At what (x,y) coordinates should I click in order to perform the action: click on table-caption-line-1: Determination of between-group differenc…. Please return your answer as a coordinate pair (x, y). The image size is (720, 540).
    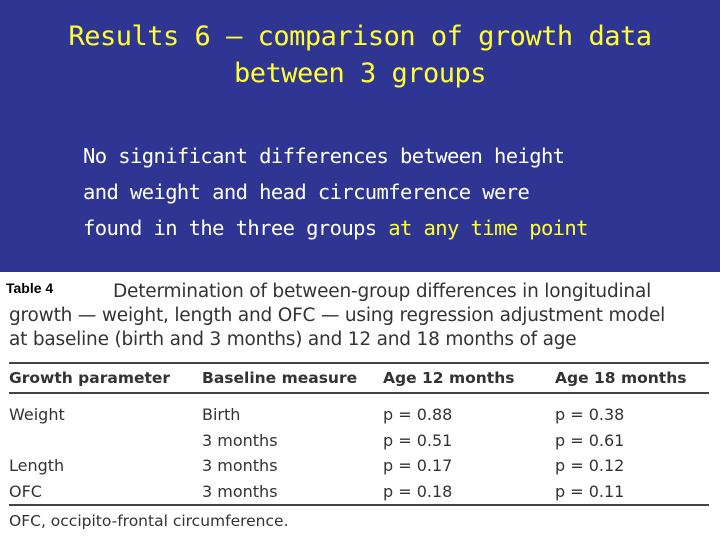
    Looking at the image, I should click on (382, 291).